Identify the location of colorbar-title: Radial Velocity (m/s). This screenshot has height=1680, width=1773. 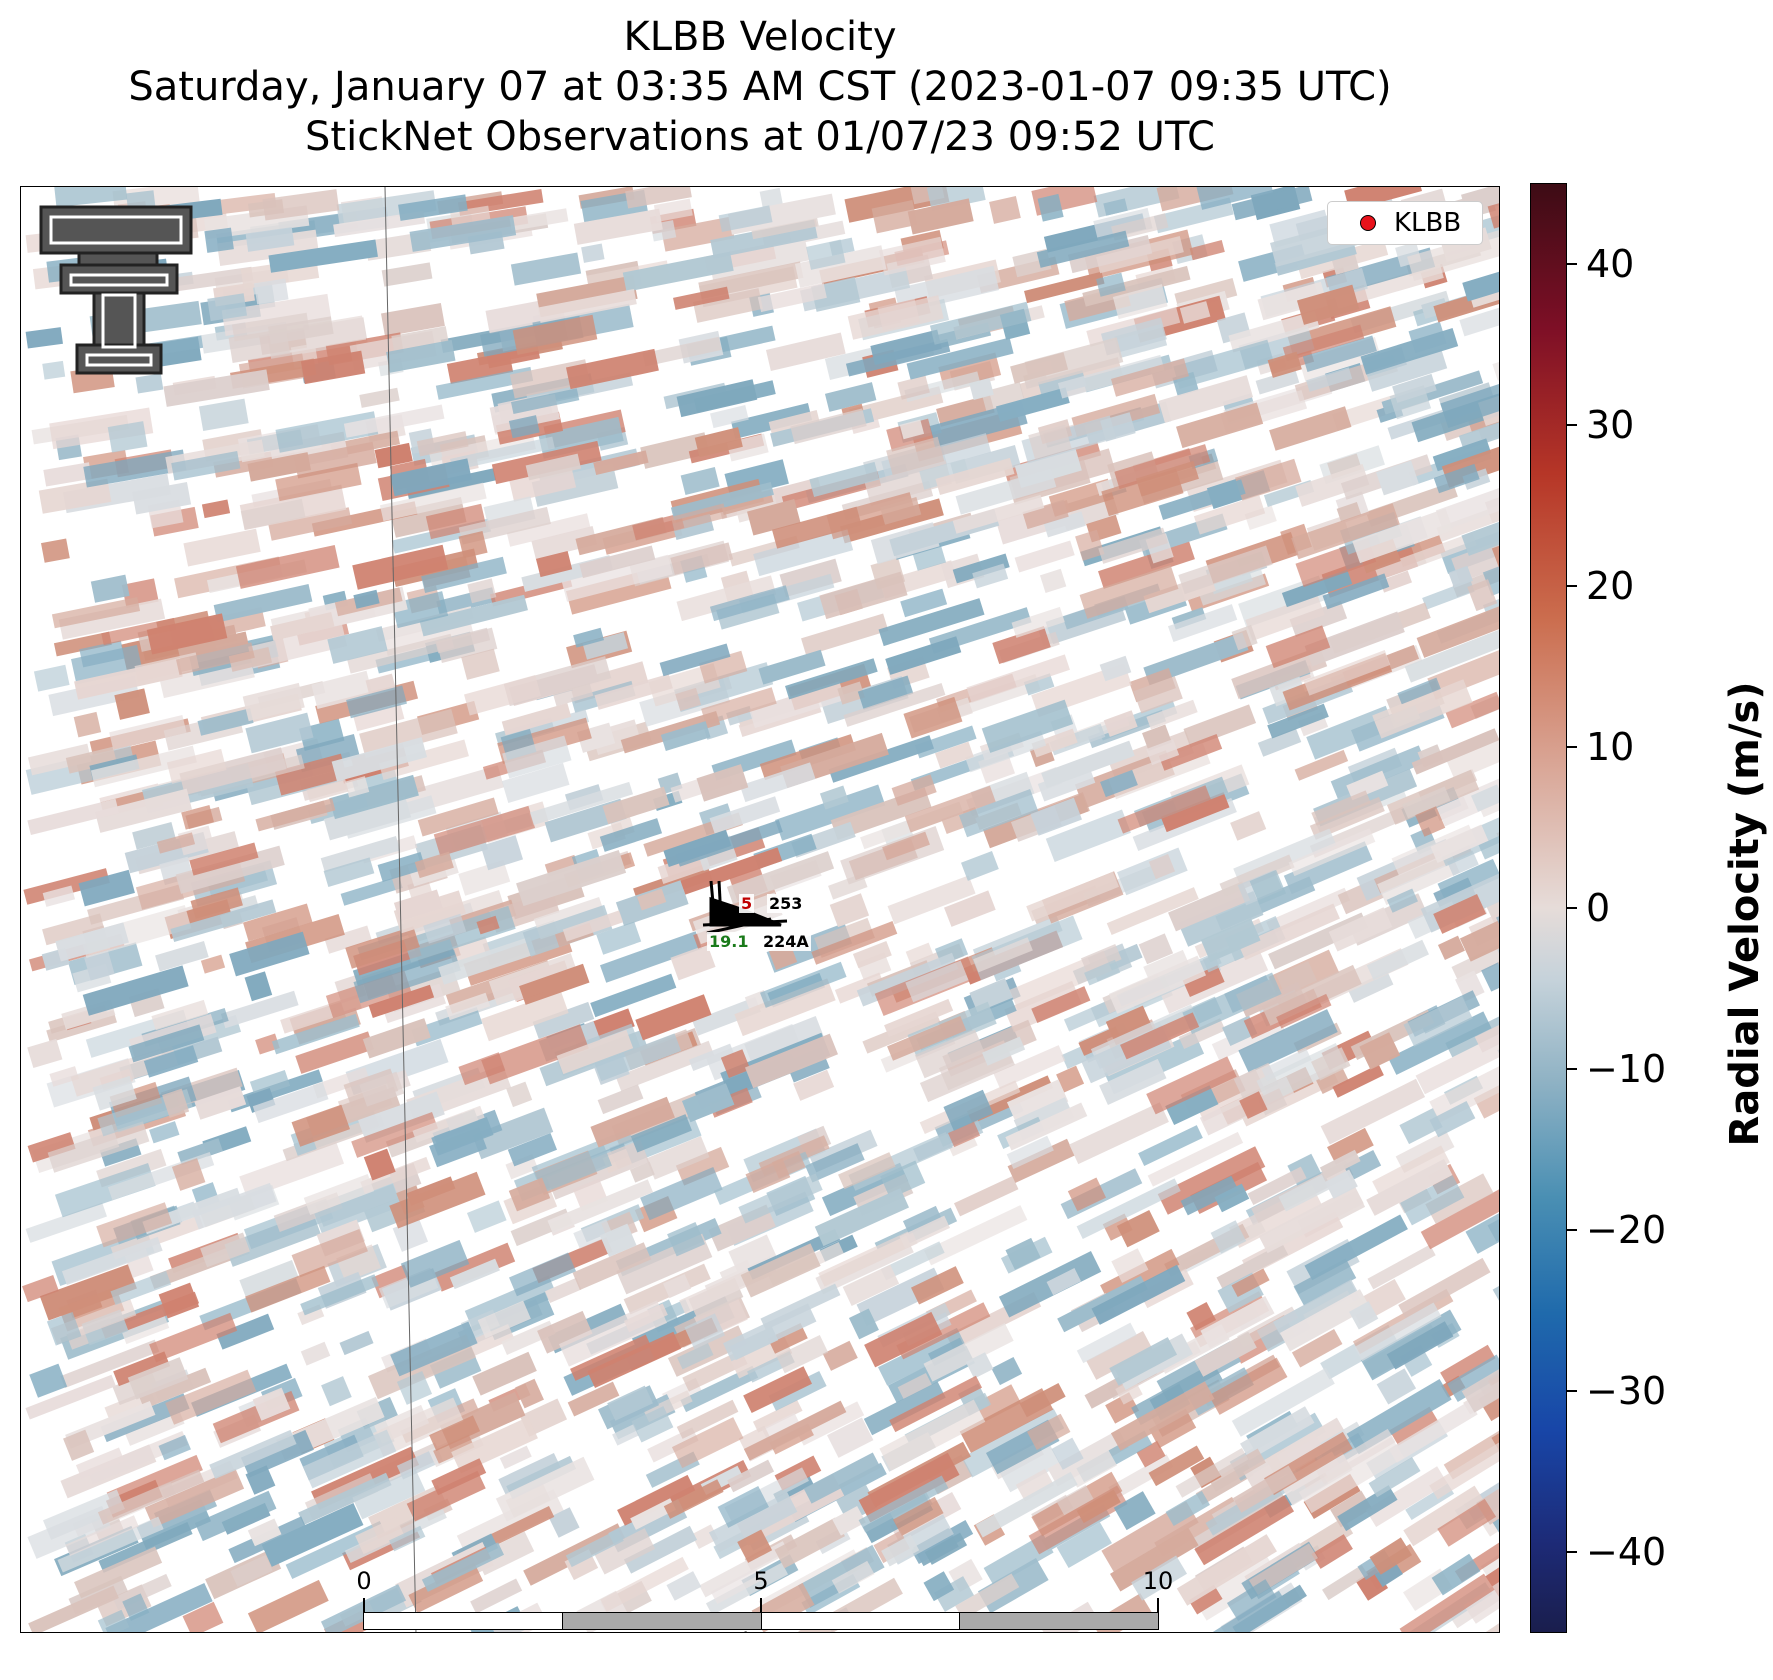
(1745, 914).